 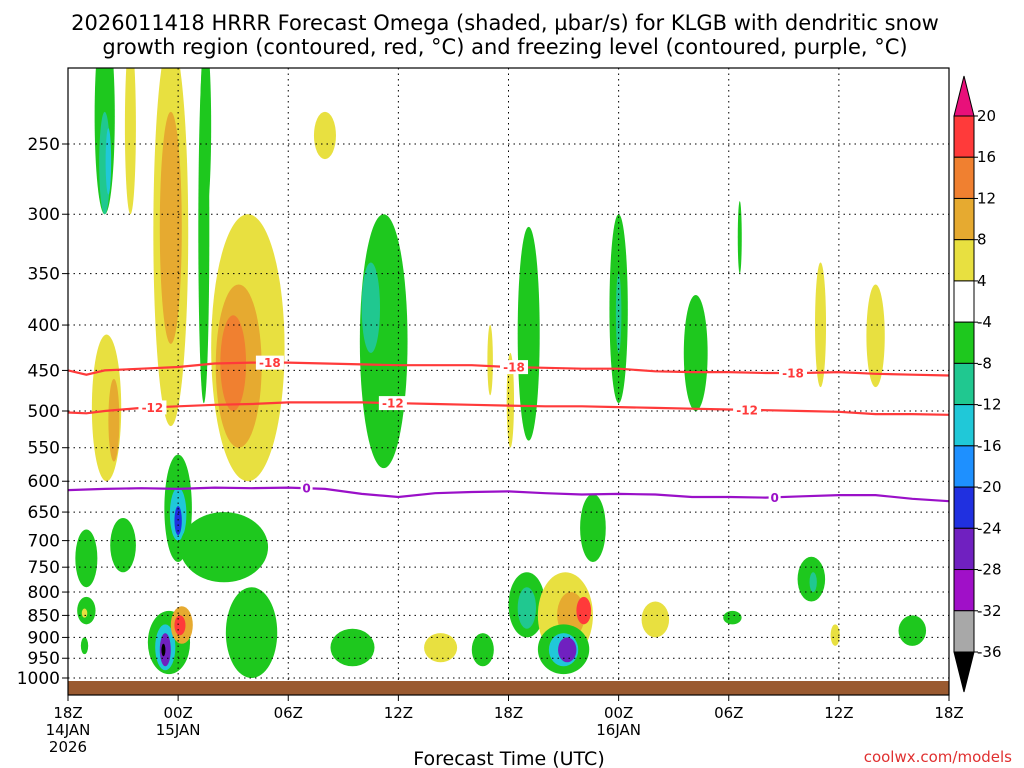 What do you see at coordinates (618, 730) in the screenshot?
I see `x-tick-label-5-1: 16JAN` at bounding box center [618, 730].